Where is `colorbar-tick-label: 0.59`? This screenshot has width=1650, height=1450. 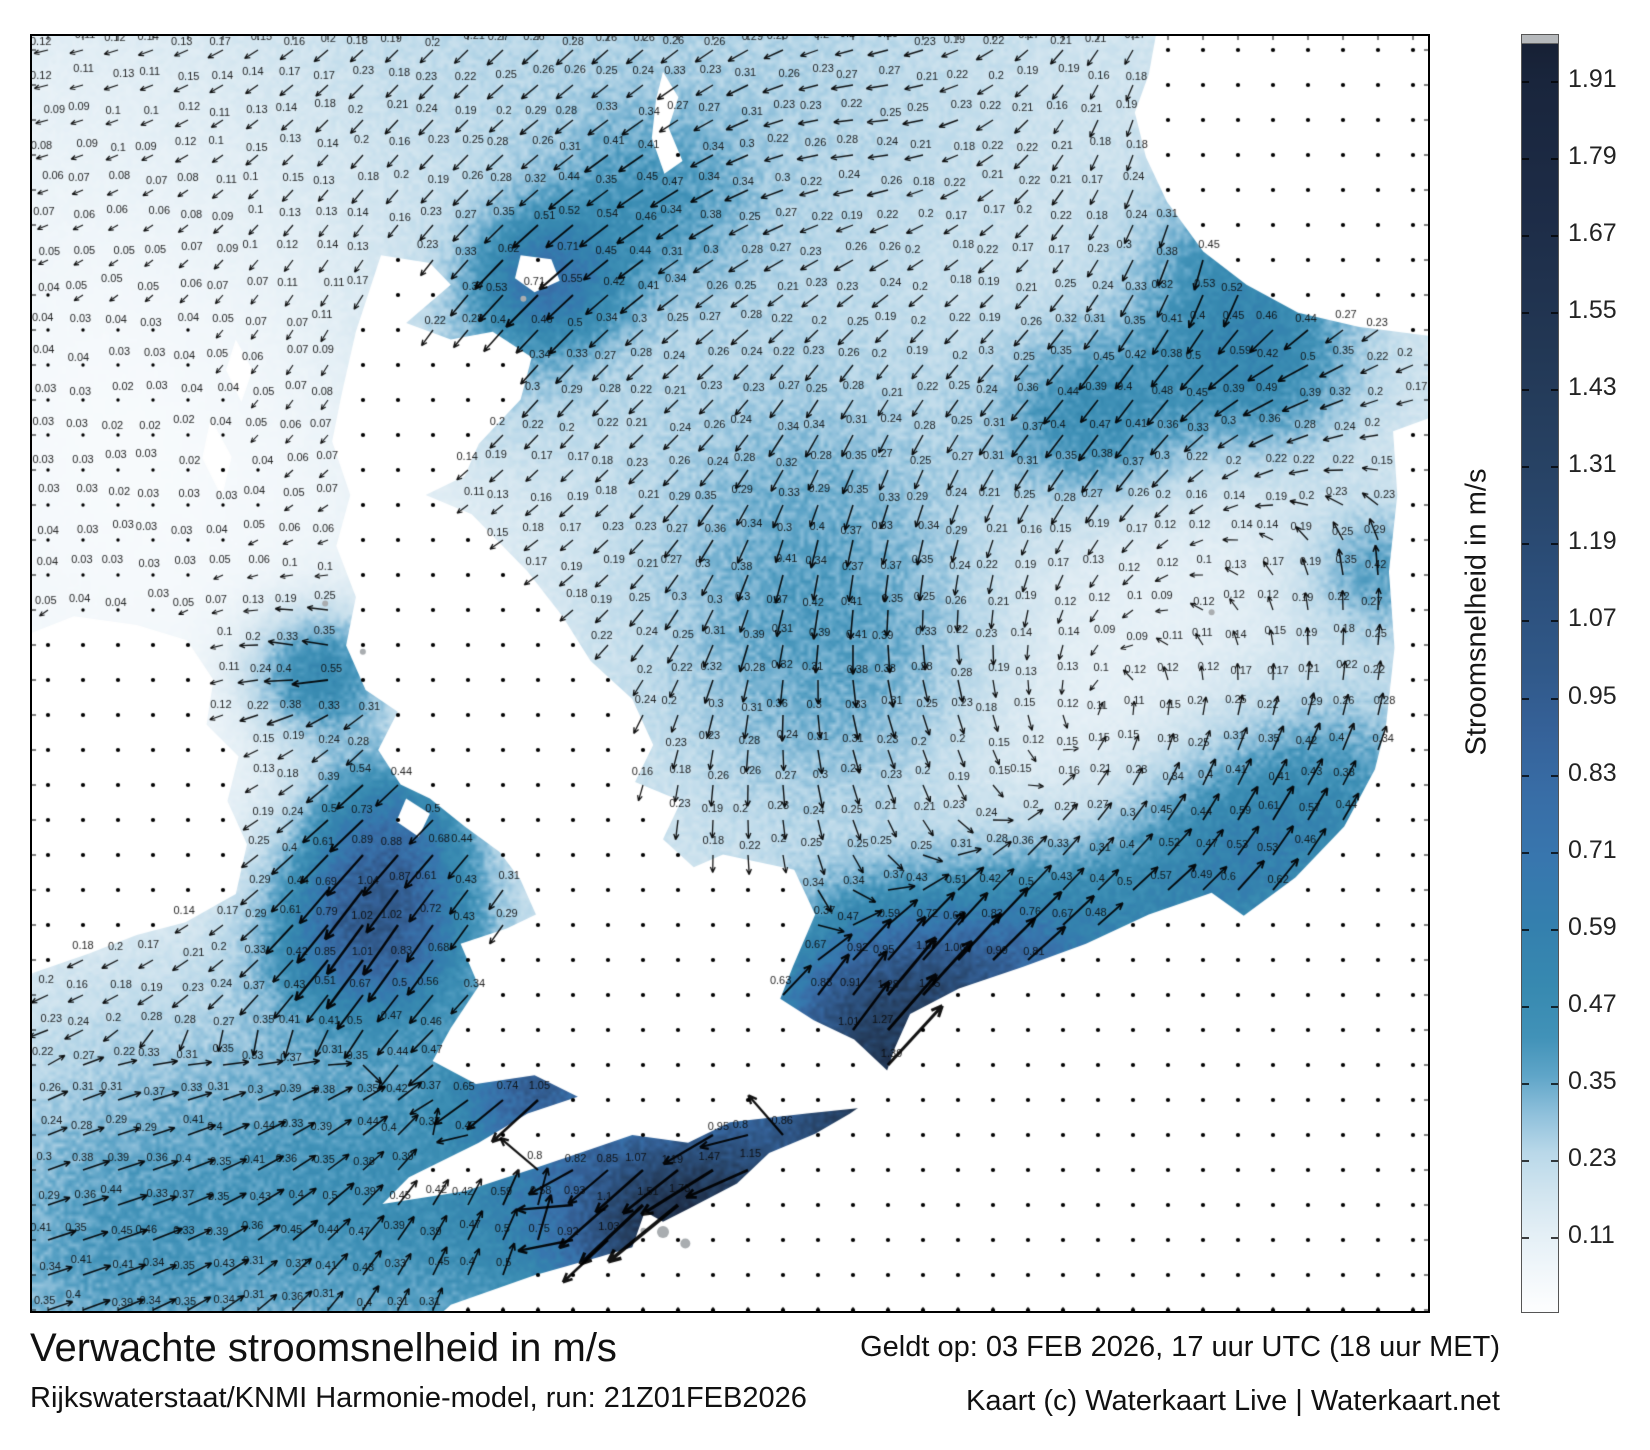
colorbar-tick-label: 0.59 is located at coordinates (1592, 926).